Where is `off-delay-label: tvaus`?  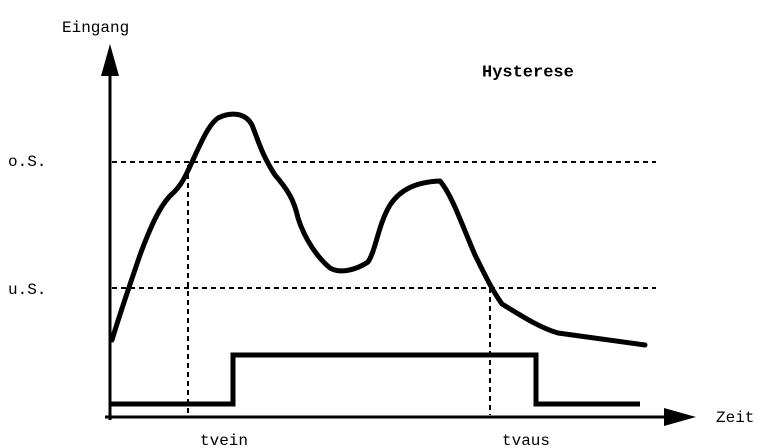 off-delay-label: tvaus is located at coordinates (526, 440).